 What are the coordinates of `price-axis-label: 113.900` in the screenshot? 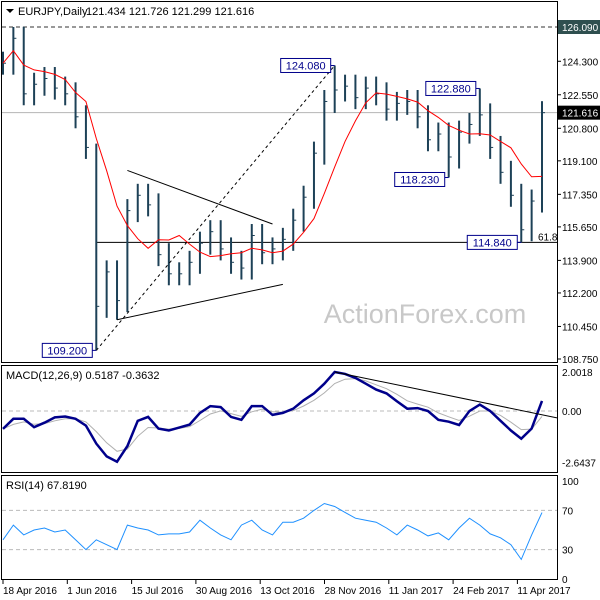 It's located at (580, 261).